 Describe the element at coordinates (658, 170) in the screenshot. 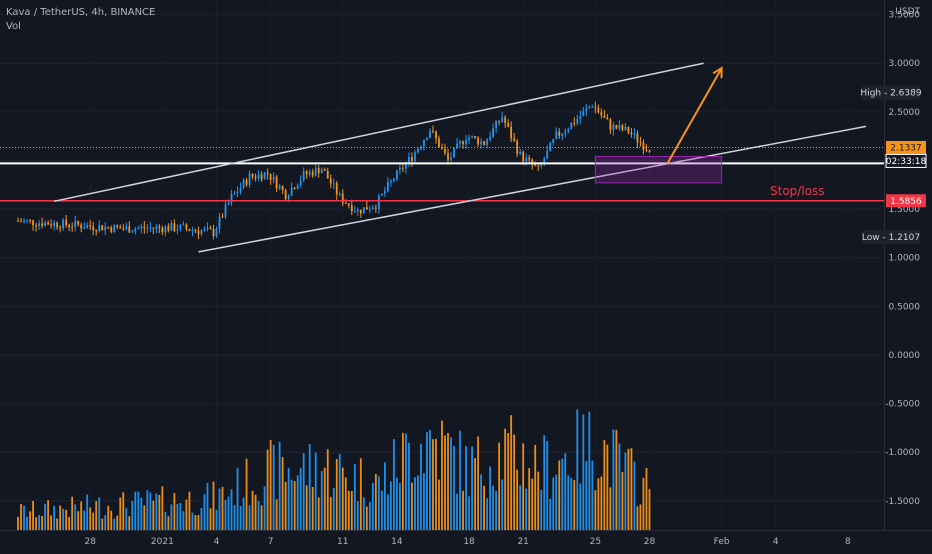

I see `buy-zone-rect` at that location.